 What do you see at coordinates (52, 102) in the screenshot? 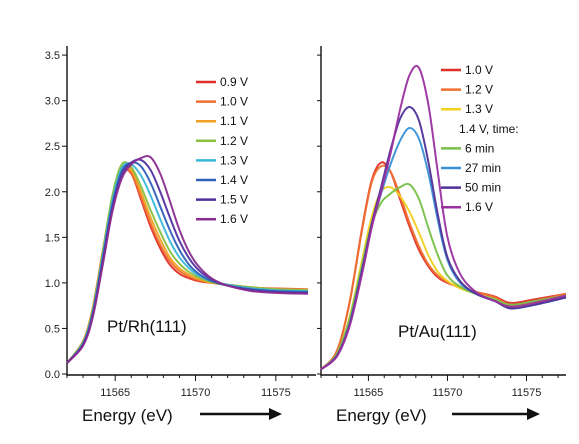
I see `y-tick-label: 3.0` at bounding box center [52, 102].